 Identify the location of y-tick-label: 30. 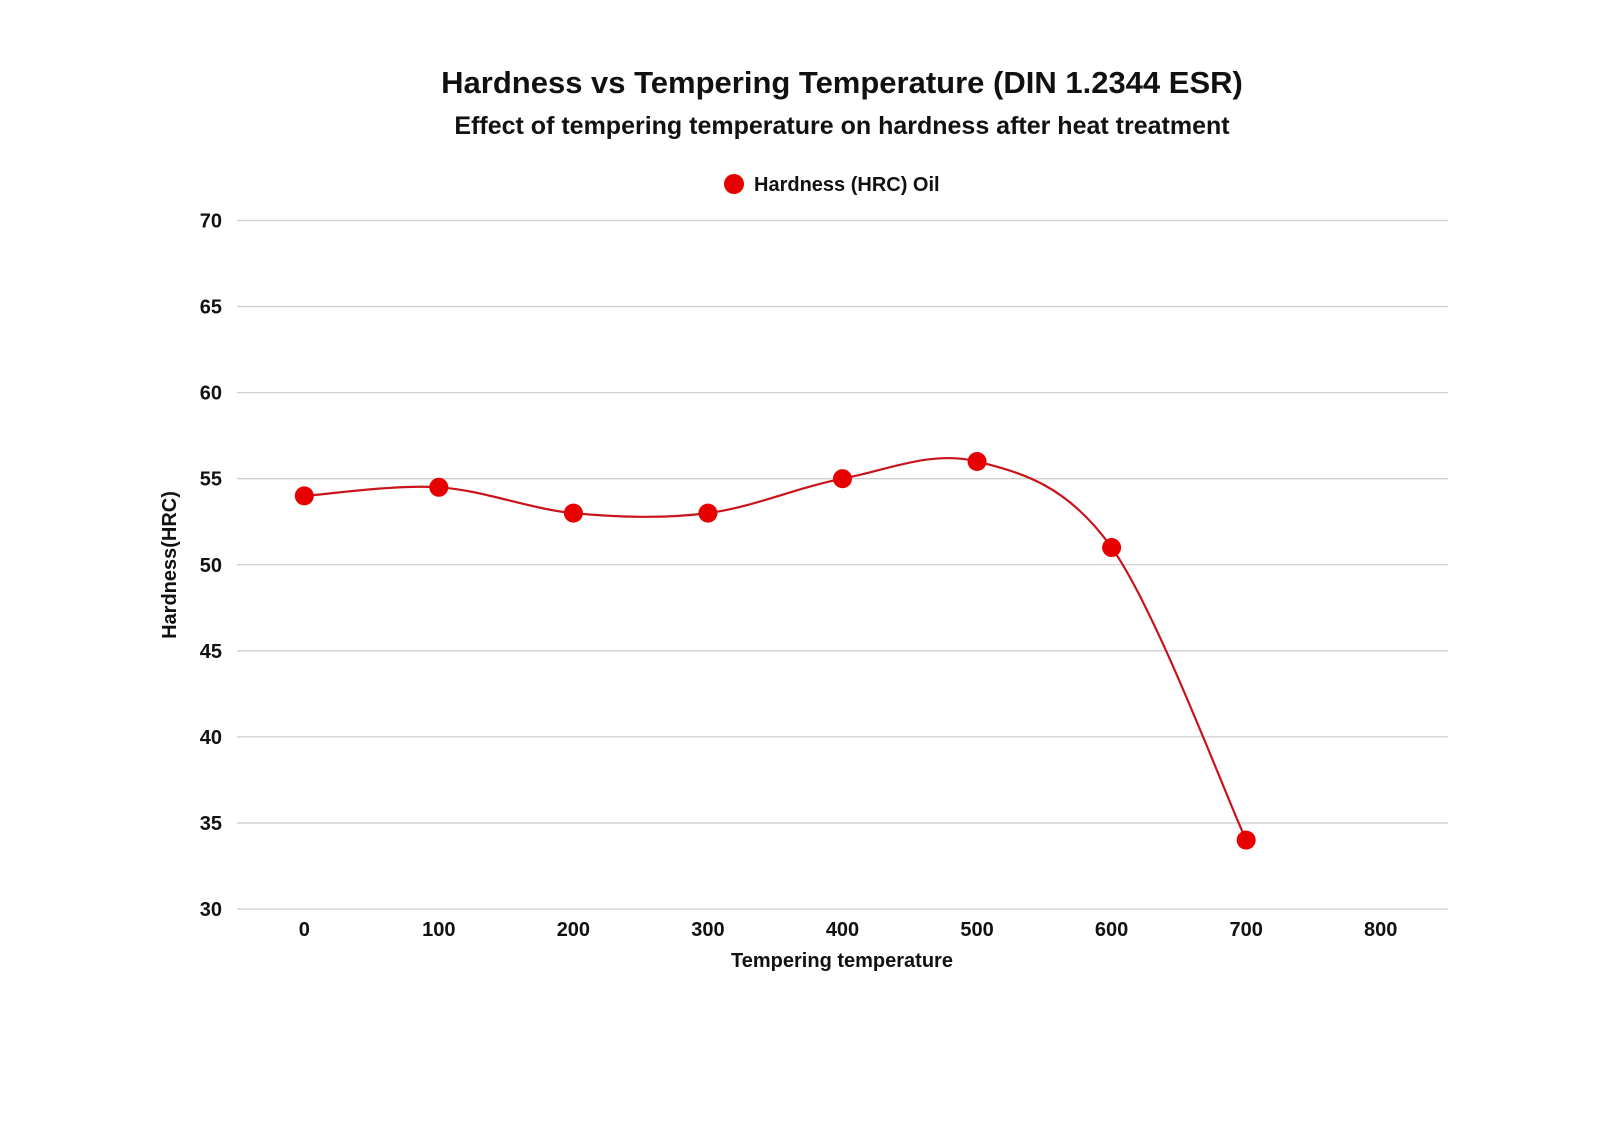
(211, 910).